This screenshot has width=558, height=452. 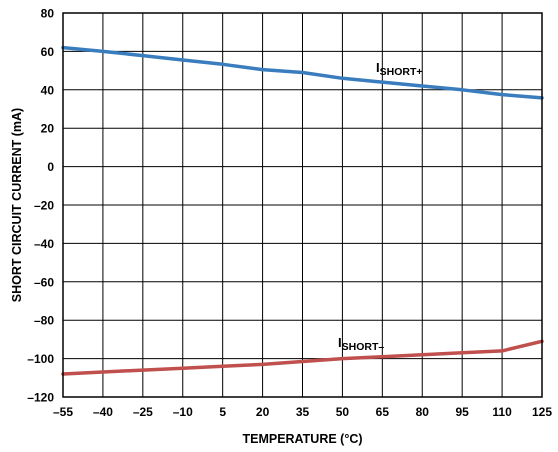 I want to click on y-tick-label: 80, so click(x=48, y=14).